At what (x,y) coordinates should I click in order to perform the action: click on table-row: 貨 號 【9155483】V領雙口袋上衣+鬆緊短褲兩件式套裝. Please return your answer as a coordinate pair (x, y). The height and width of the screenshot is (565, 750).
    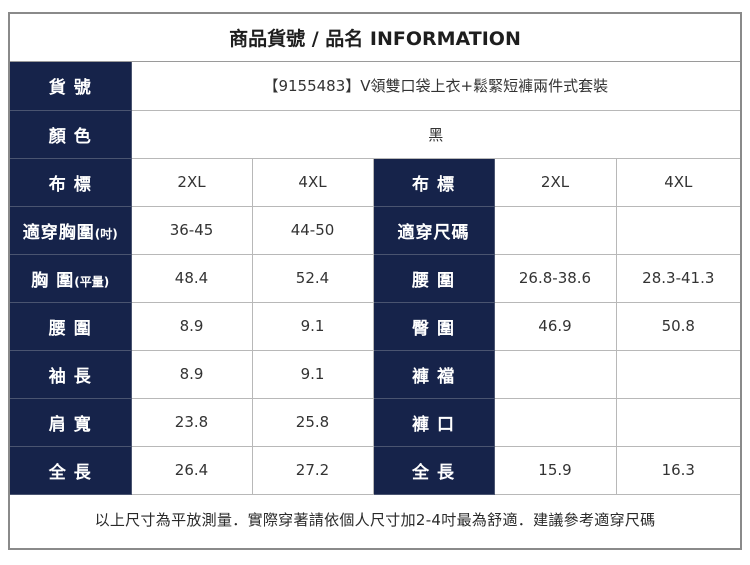
    Looking at the image, I should click on (375, 86).